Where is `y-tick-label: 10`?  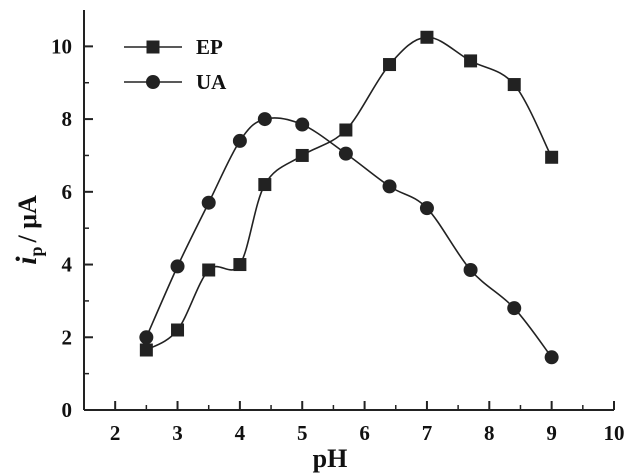 y-tick-label: 10 is located at coordinates (61, 46).